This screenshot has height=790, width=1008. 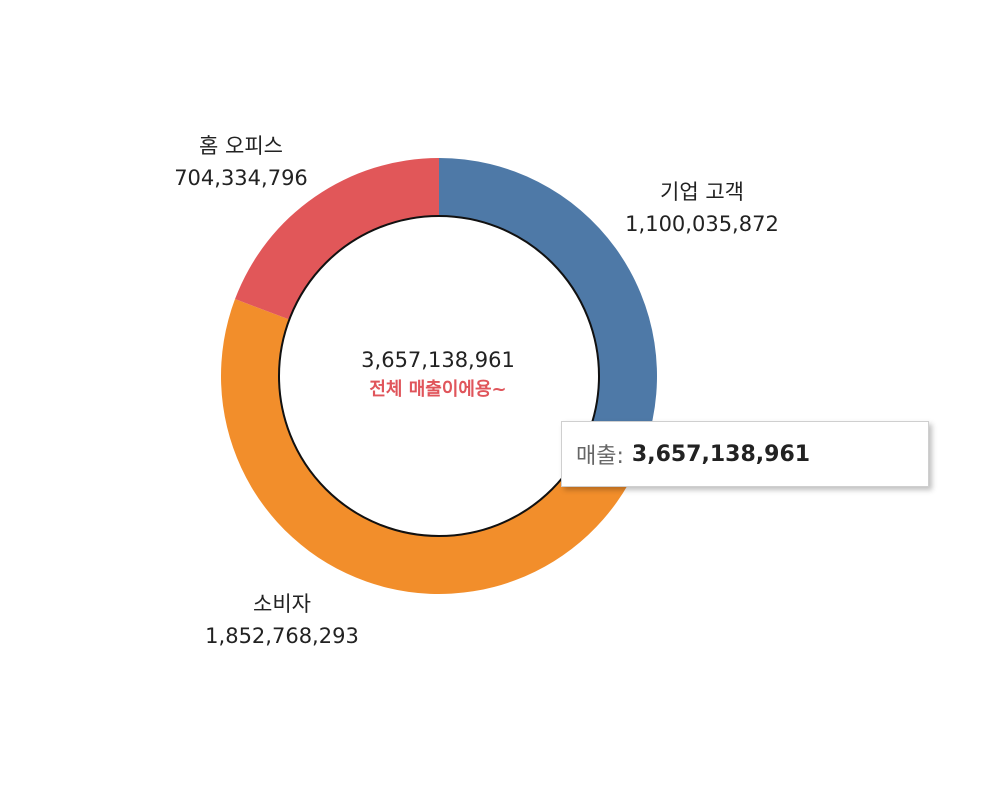 I want to click on segment-label-consumer: 소비자 1,852,768,293, so click(x=282, y=620).